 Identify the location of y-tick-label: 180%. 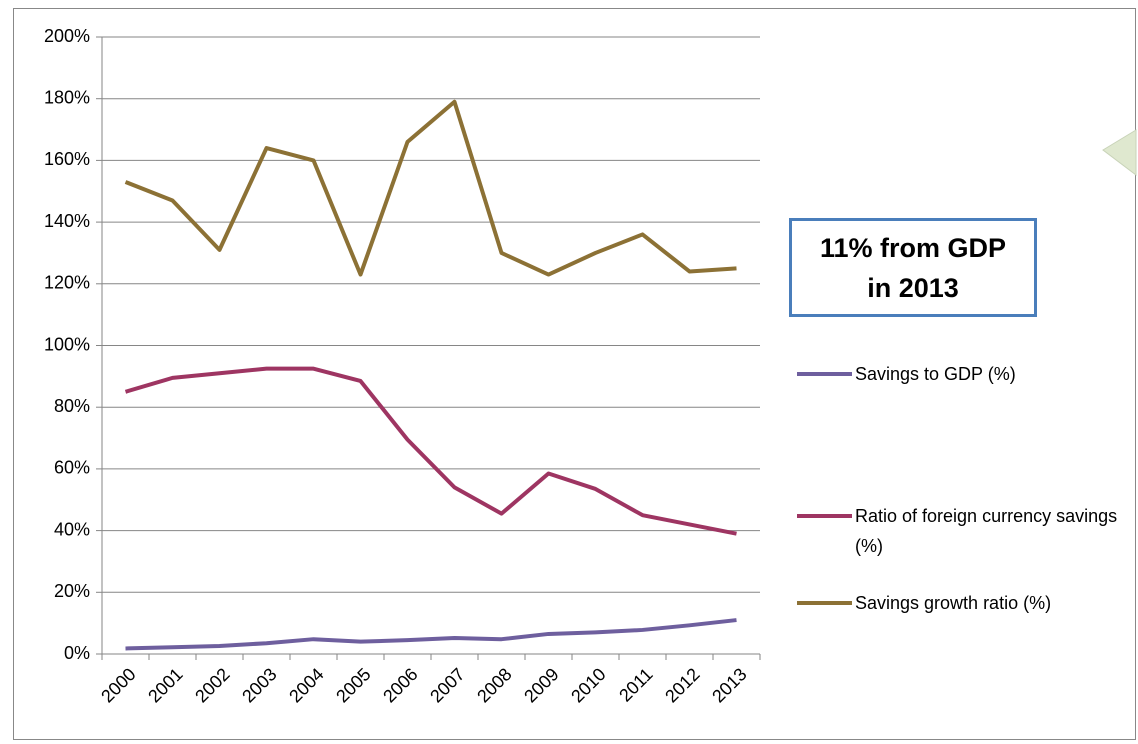
(67, 97).